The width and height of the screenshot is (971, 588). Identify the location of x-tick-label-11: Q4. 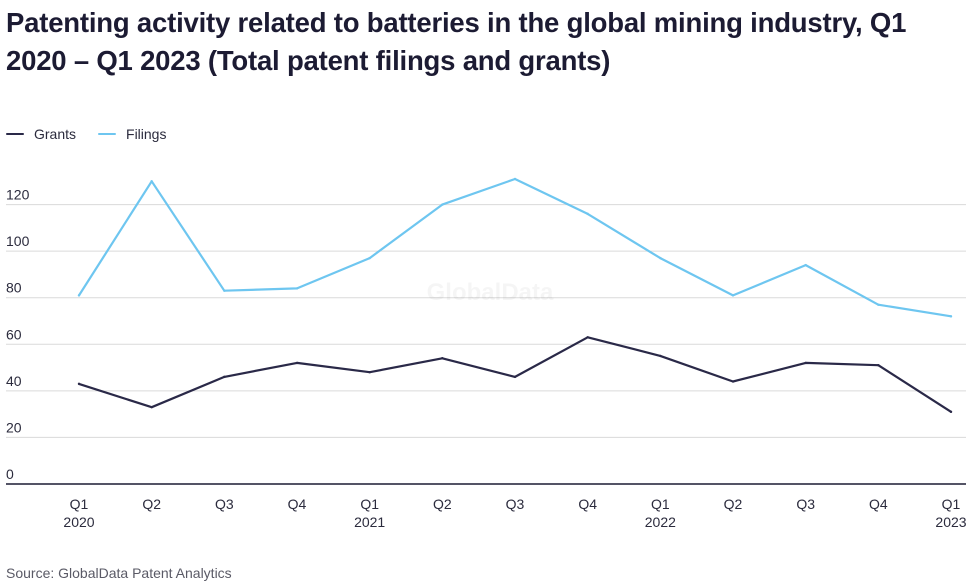
(878, 504).